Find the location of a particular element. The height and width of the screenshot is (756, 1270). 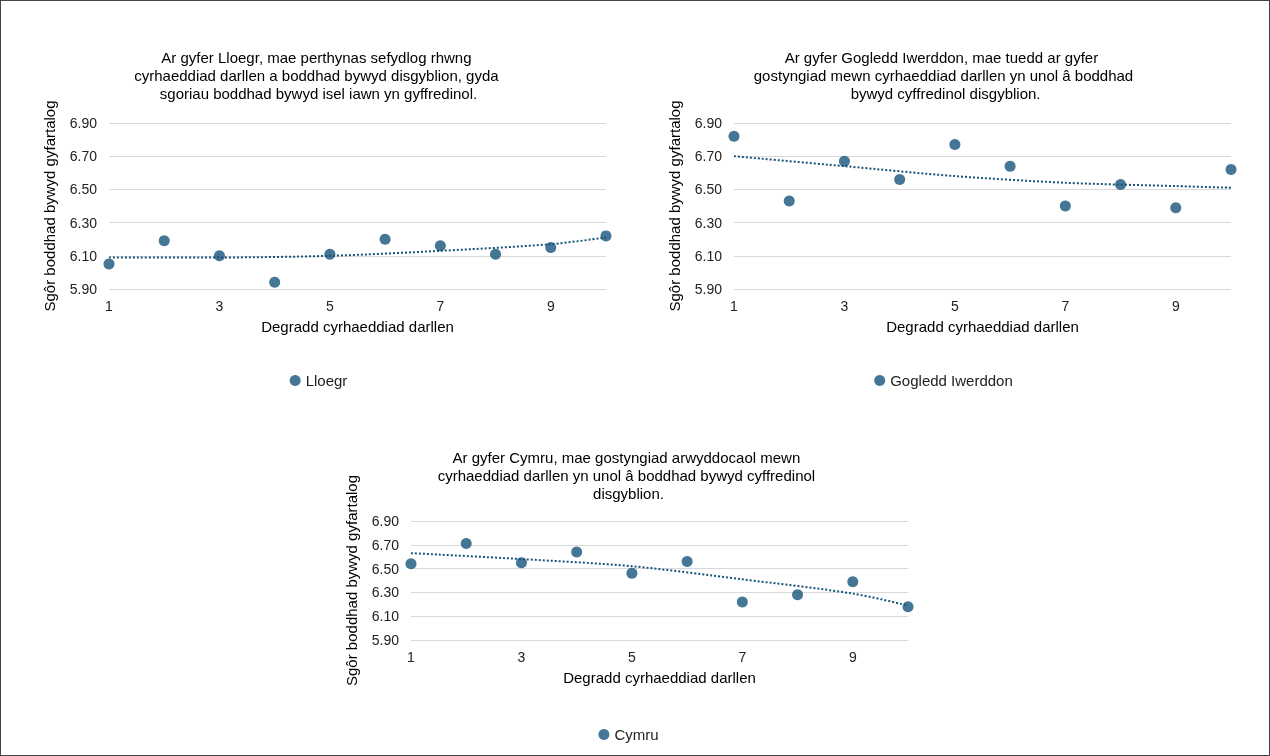

chart-title: Ar gyfer Gogledd Iwerddon, mae tuedd ar gyfer gostyngiad mewn cyrhaeddiad darllen yn unol â boddhad bywyd cyffredinol disgyblion. is located at coordinates (943, 75).